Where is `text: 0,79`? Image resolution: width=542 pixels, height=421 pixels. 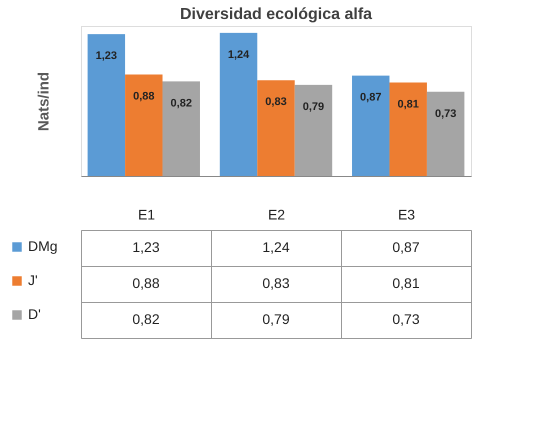 text: 0,79 is located at coordinates (313, 106).